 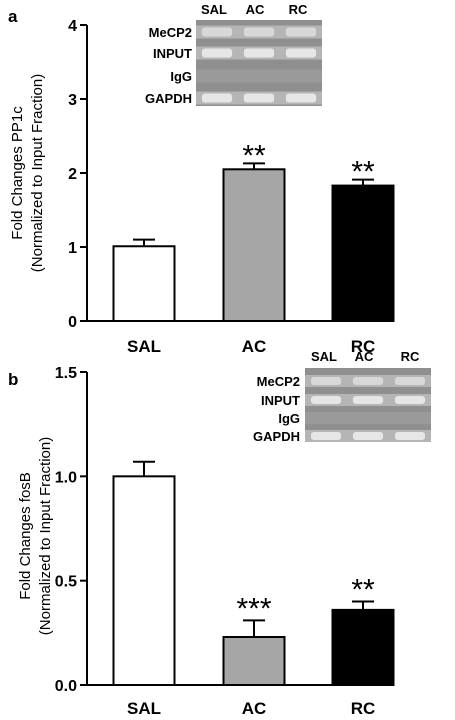 What do you see at coordinates (72, 174) in the screenshot?
I see `y-tick-label: 2` at bounding box center [72, 174].